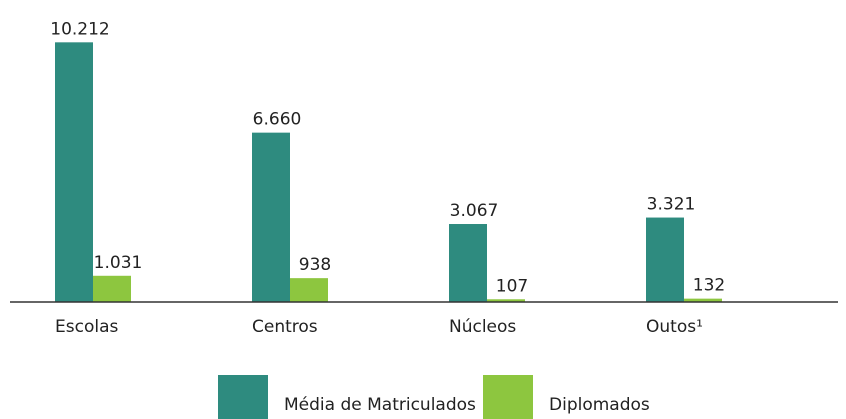 Image resolution: width=846 pixels, height=419 pixels. I want to click on value-label: 938, so click(315, 265).